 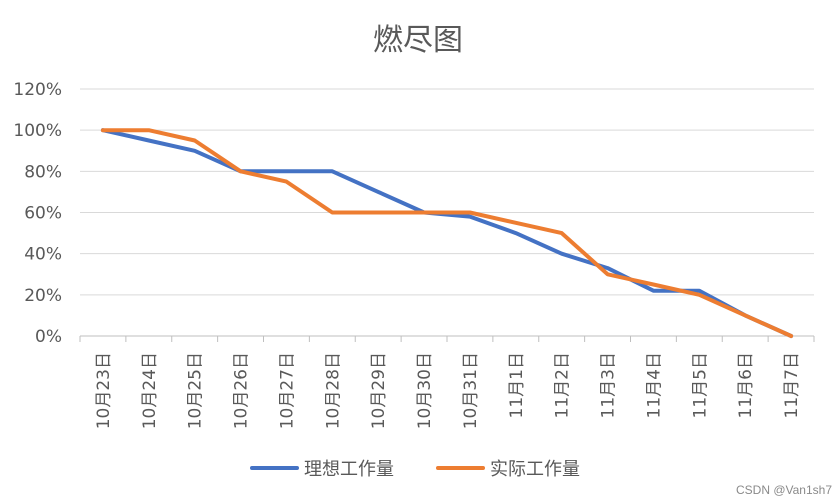 What do you see at coordinates (349, 469) in the screenshot?
I see `legend-label: 理想工作量` at bounding box center [349, 469].